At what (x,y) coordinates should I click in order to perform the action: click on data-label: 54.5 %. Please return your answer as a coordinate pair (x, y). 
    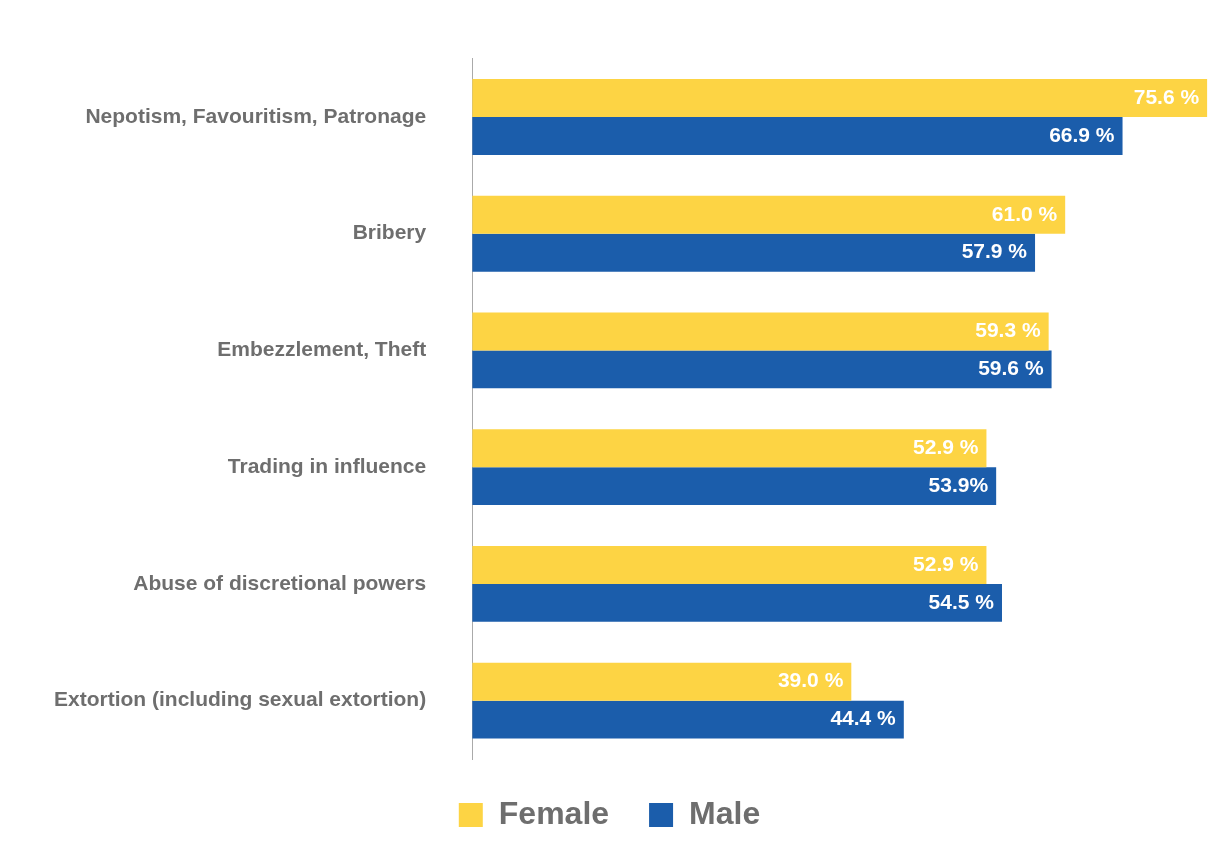
    Looking at the image, I should click on (961, 601).